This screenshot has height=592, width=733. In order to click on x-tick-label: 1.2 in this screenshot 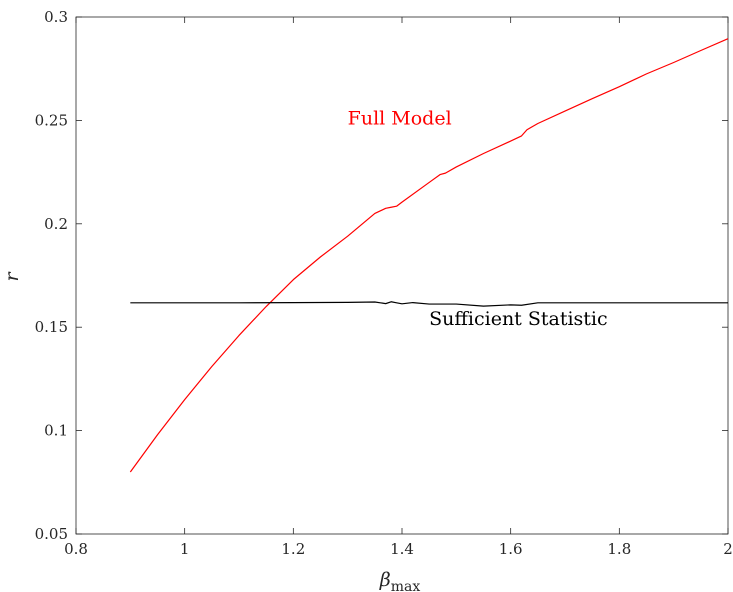, I will do `click(293, 549)`.